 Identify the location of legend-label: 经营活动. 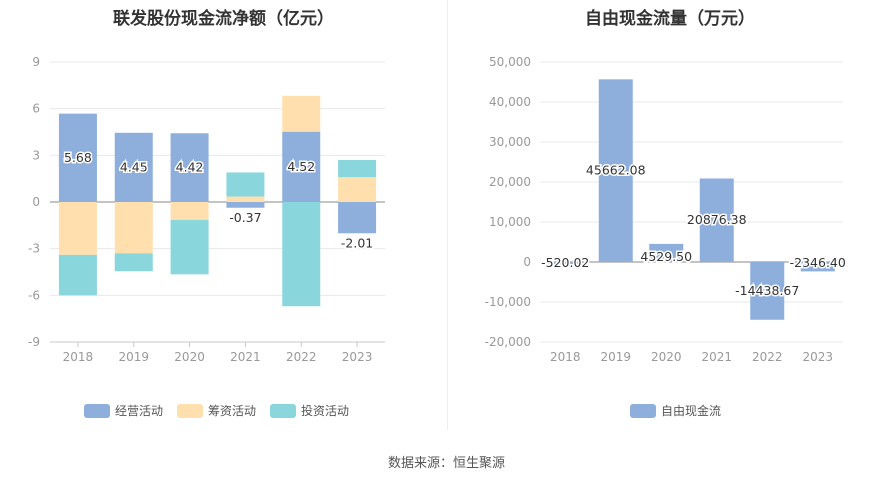
(139, 411).